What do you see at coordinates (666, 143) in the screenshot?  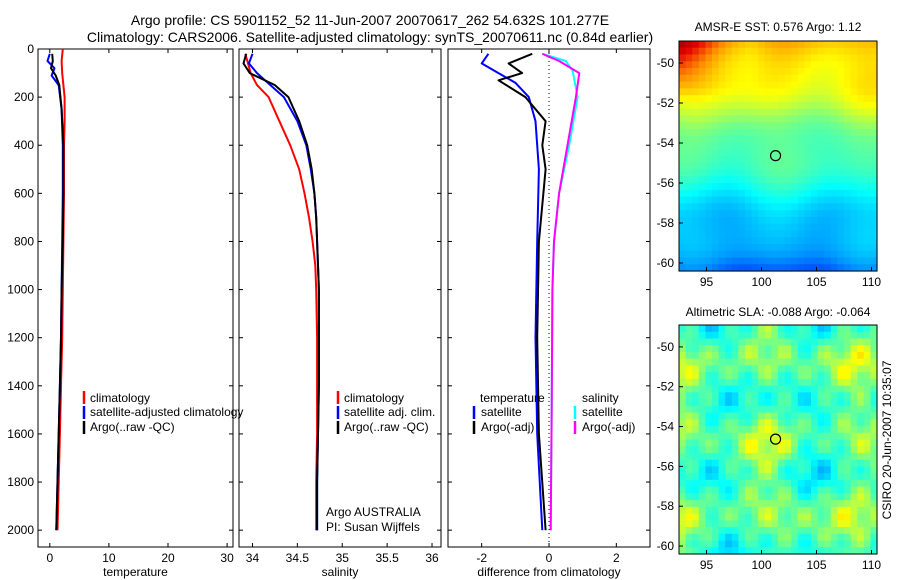 I see `lat-tick-label: -54` at bounding box center [666, 143].